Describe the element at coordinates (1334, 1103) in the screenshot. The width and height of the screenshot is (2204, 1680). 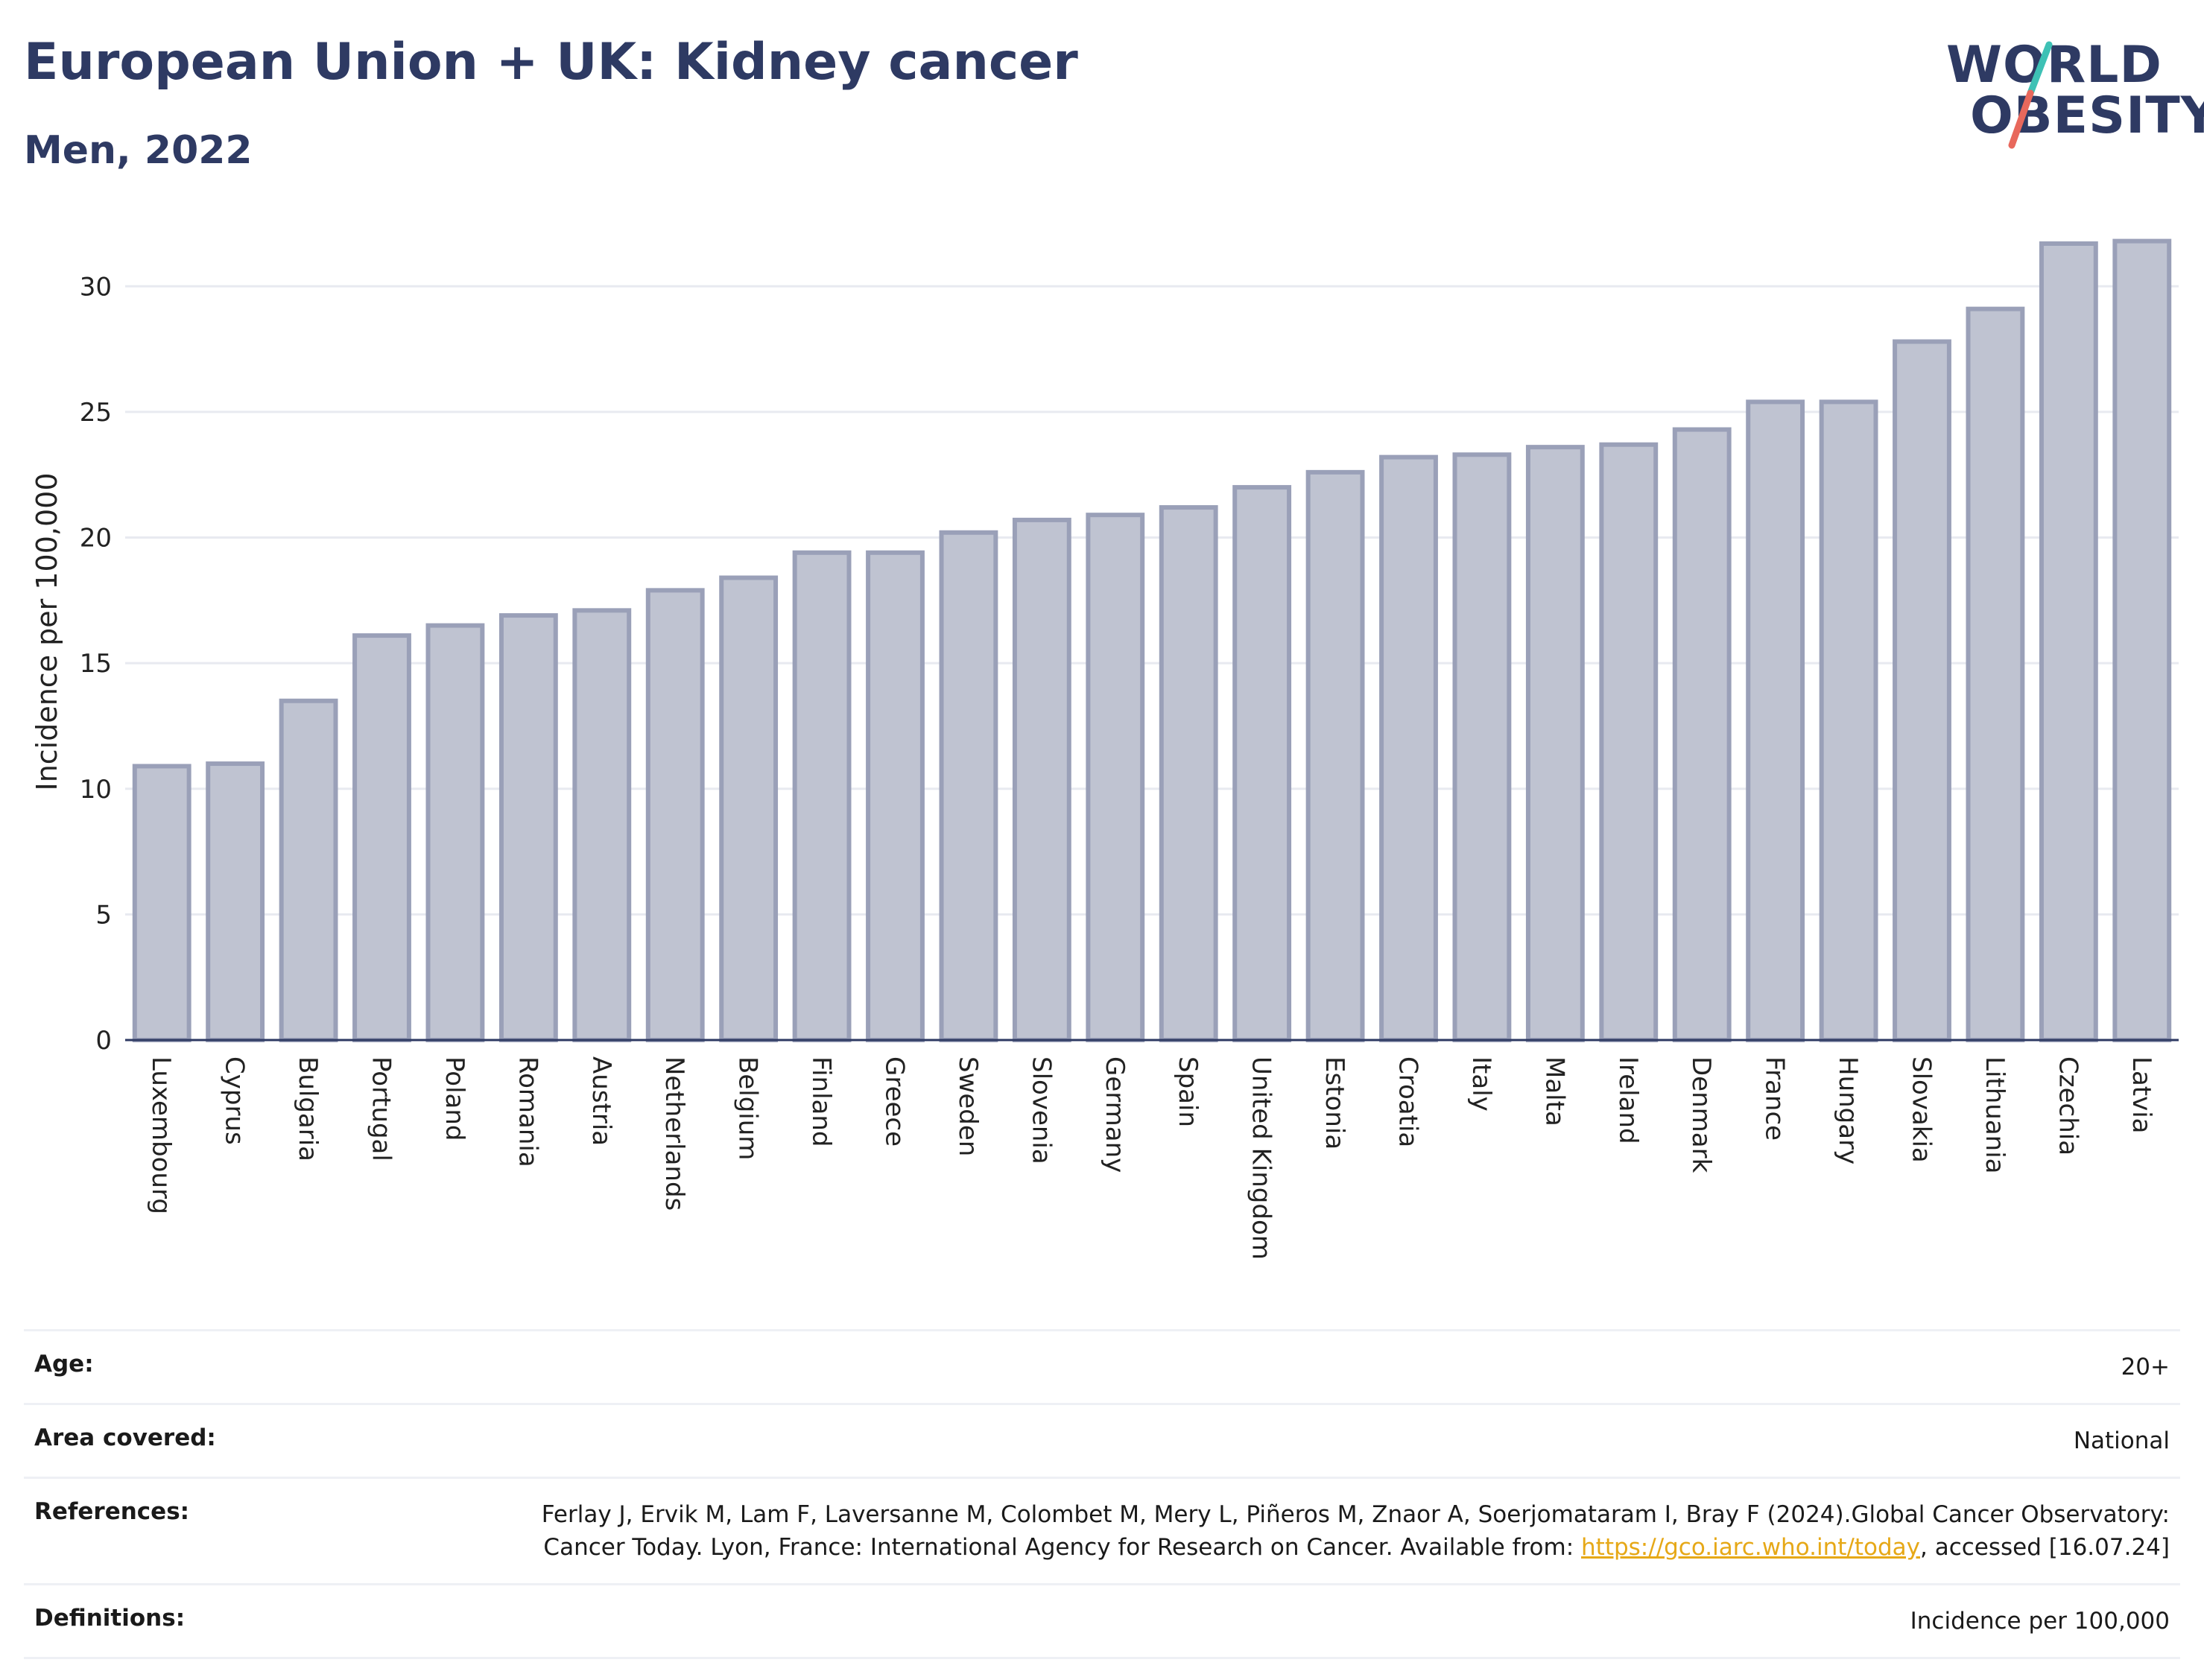
I see `x-tick-label: Estonia` at that location.